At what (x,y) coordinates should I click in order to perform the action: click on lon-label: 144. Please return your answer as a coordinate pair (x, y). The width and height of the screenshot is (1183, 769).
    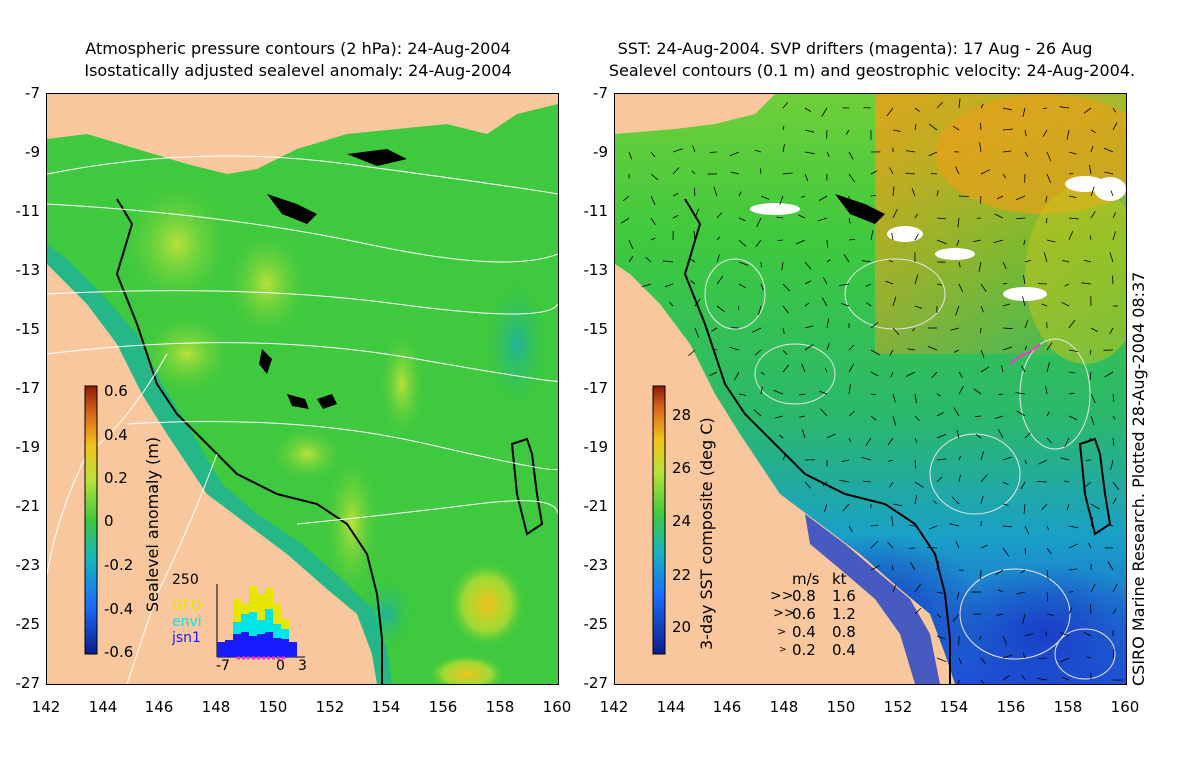
    Looking at the image, I should click on (103, 707).